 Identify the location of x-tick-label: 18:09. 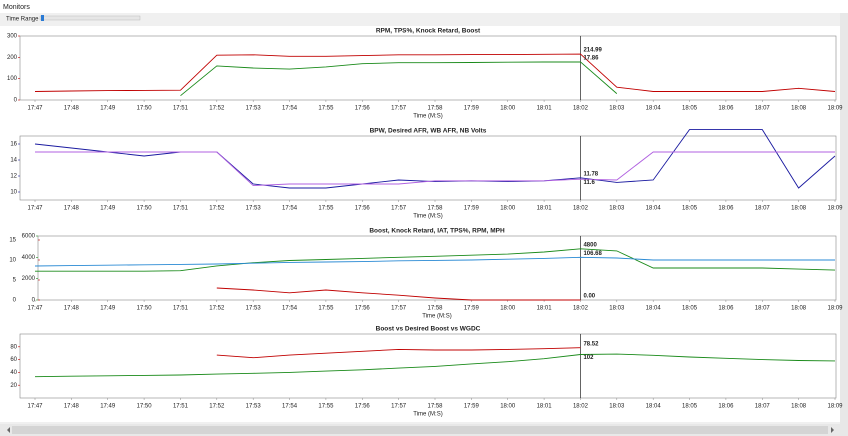
(835, 109).